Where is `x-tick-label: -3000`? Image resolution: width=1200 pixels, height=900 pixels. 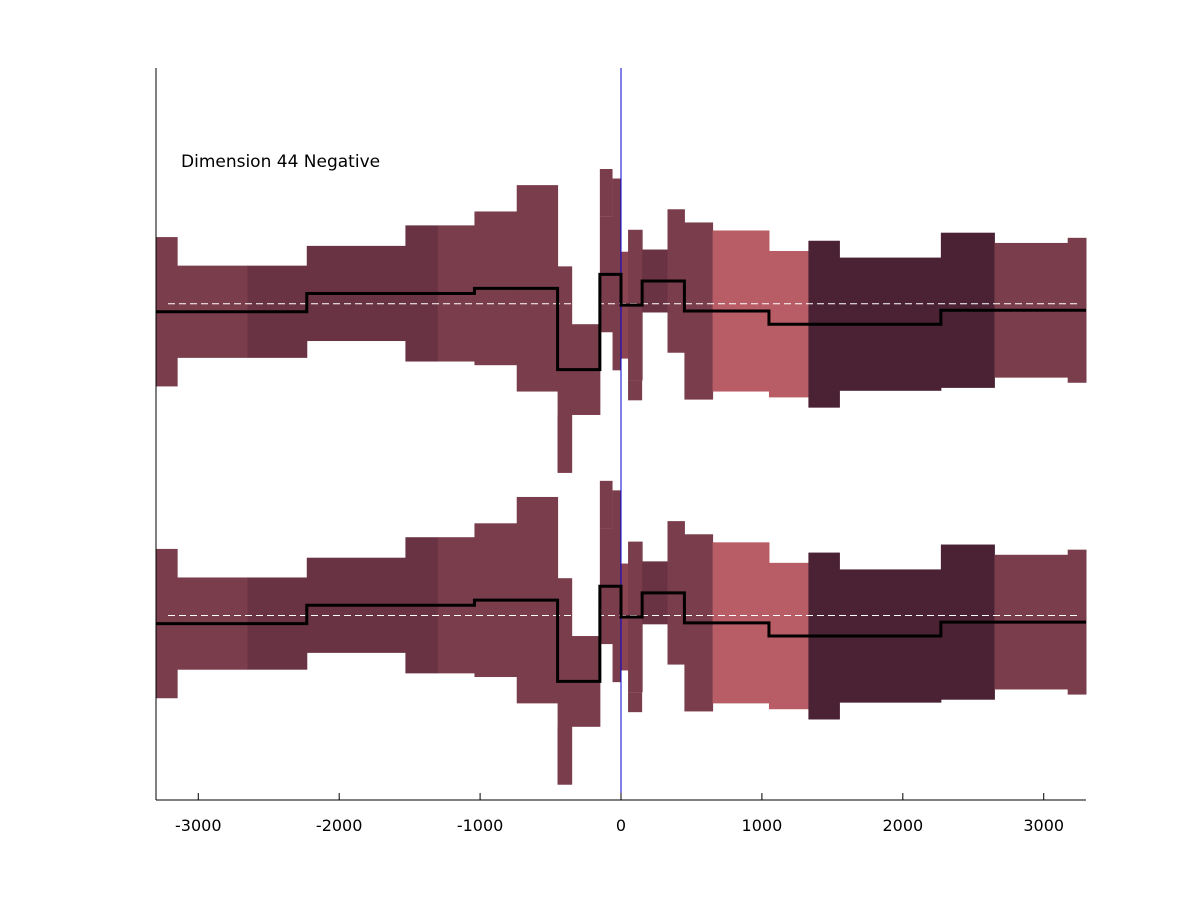
x-tick-label: -3000 is located at coordinates (198, 825).